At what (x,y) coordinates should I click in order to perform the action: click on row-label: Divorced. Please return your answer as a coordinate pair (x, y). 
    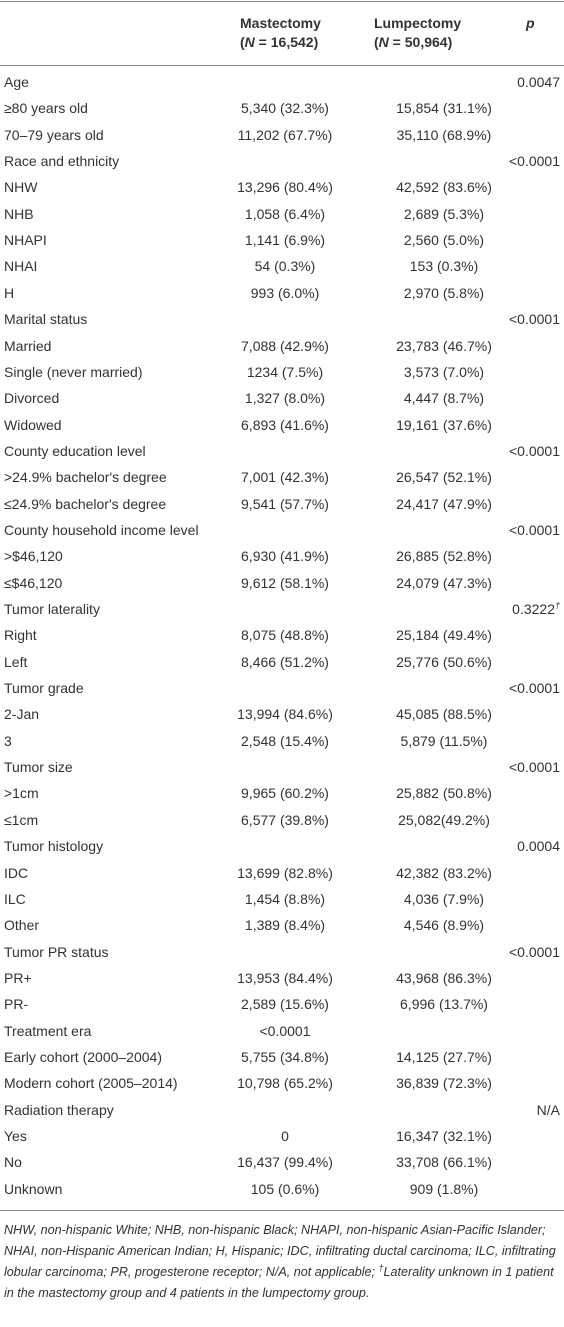
    Looking at the image, I should click on (32, 398).